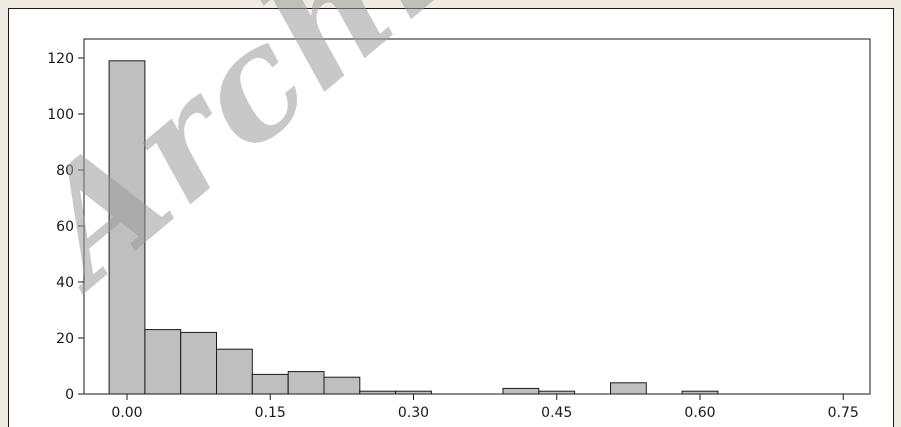 The image size is (901, 427). What do you see at coordinates (60, 59) in the screenshot?
I see `y-tick-label: 120` at bounding box center [60, 59].